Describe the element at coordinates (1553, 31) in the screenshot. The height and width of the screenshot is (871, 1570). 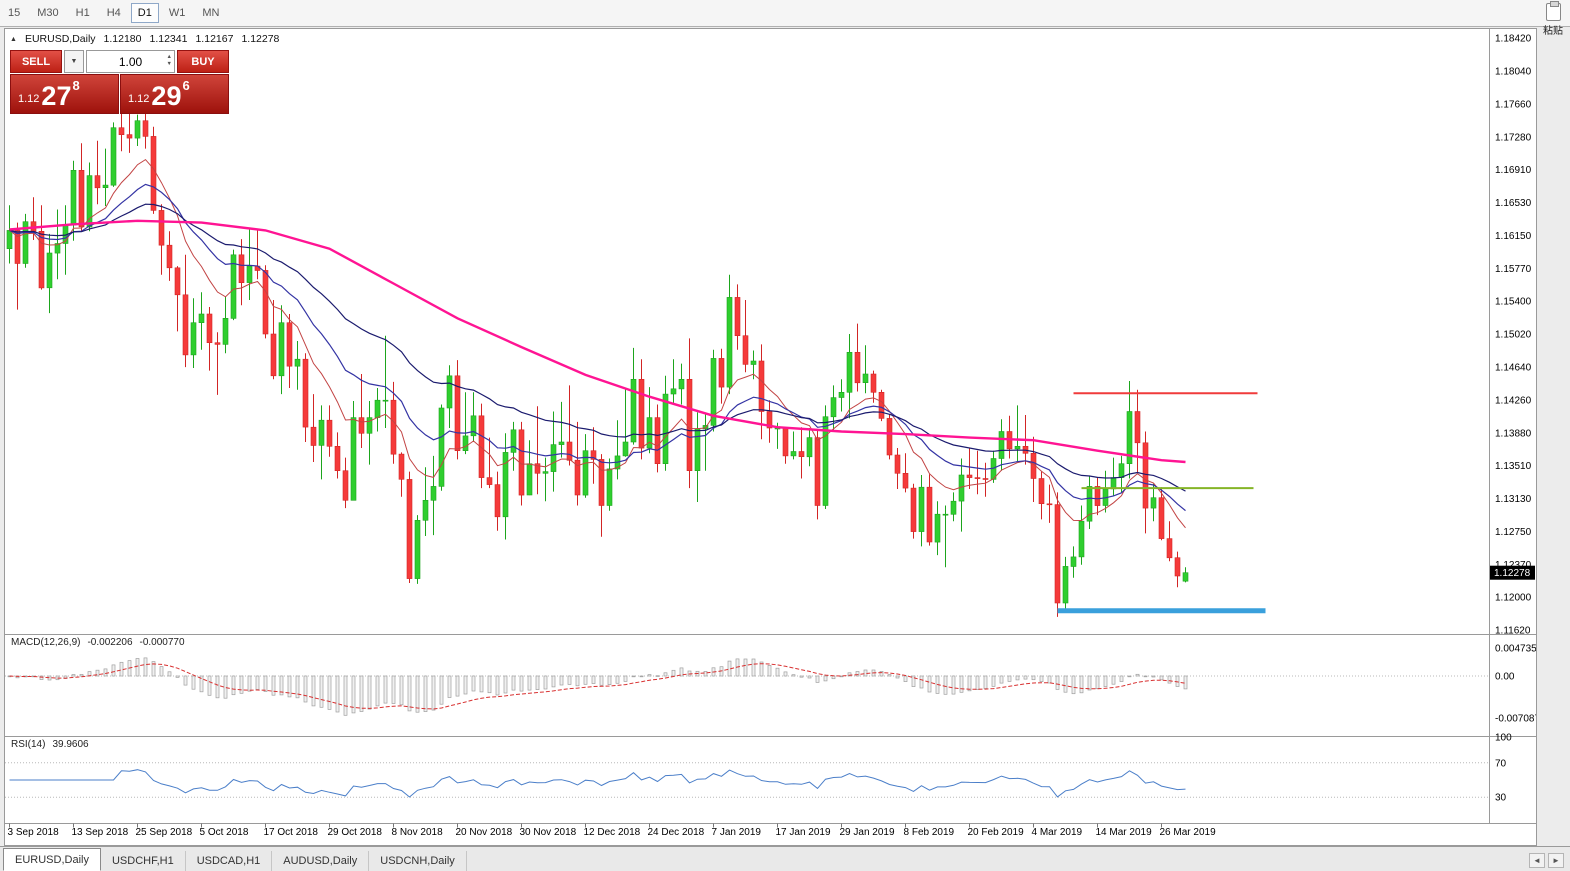
I see `paste-label: 粘贴` at that location.